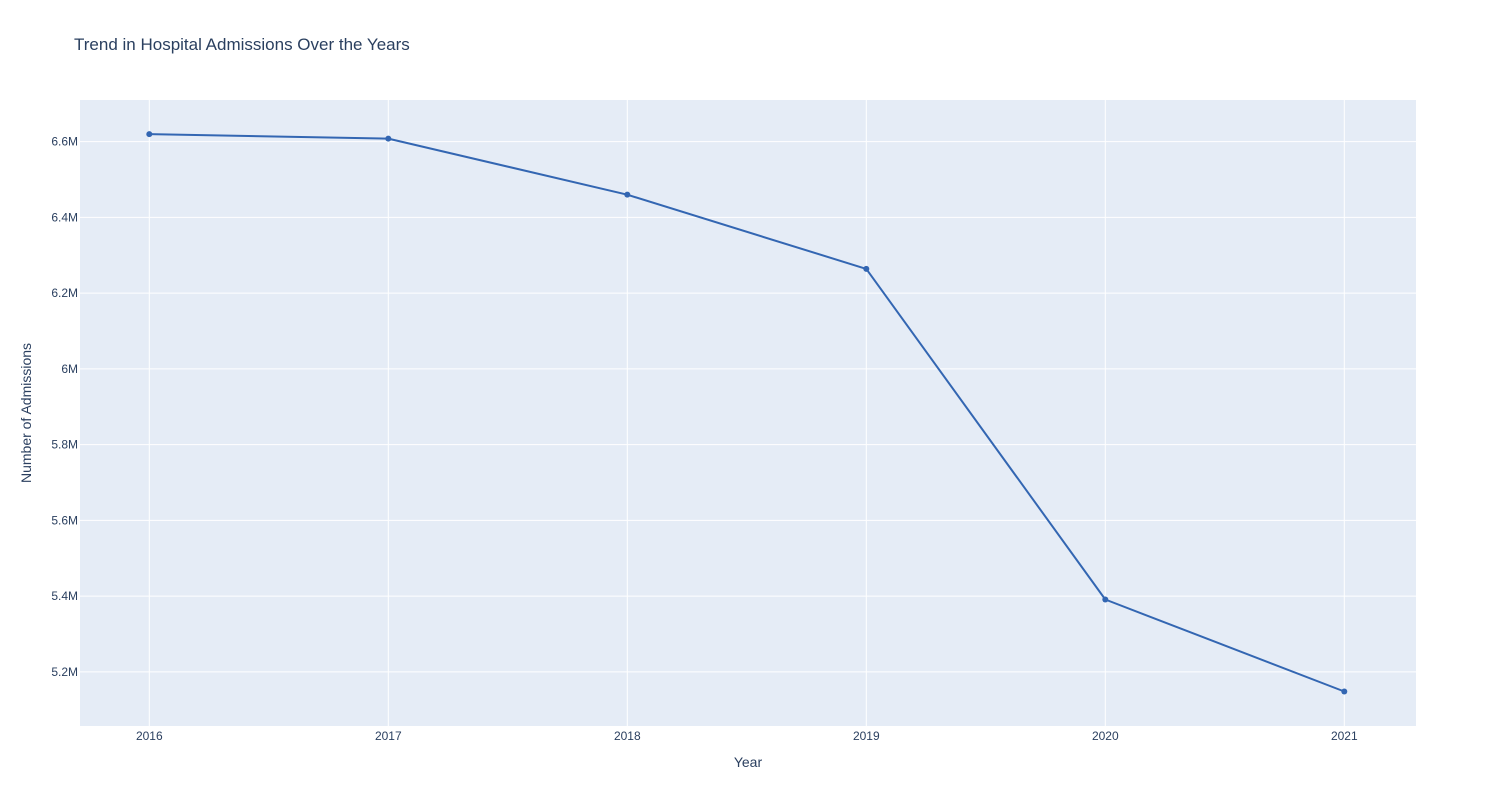  Describe the element at coordinates (1105, 736) in the screenshot. I see `x-tick-label: 2020` at that location.